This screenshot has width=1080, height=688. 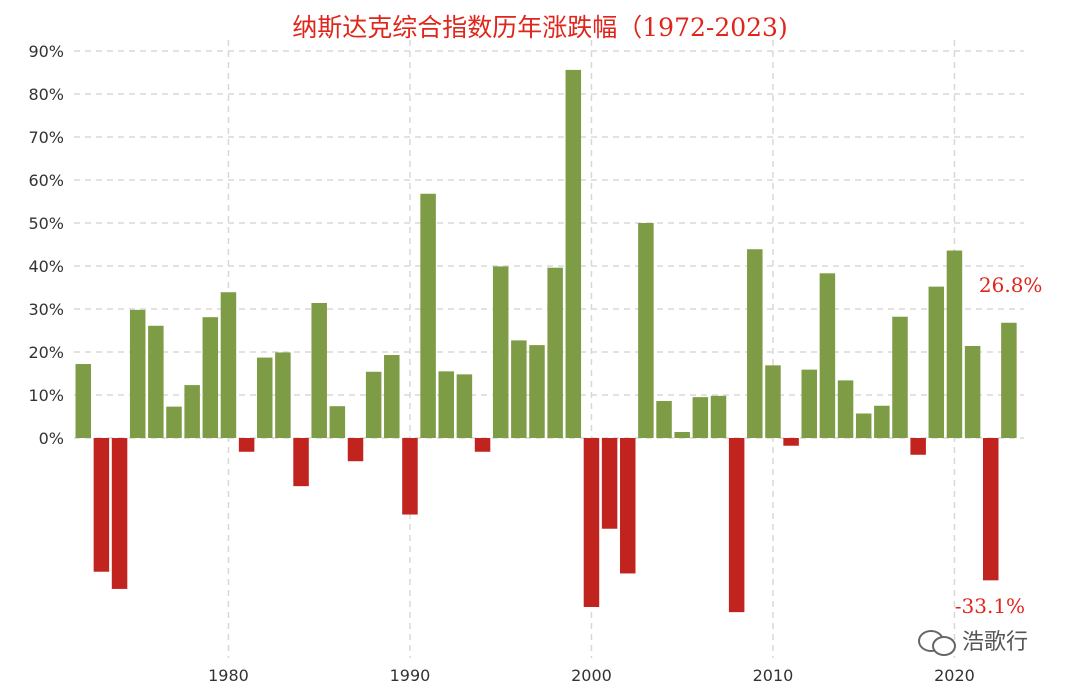 I want to click on bar-2009, so click(x=755, y=343).